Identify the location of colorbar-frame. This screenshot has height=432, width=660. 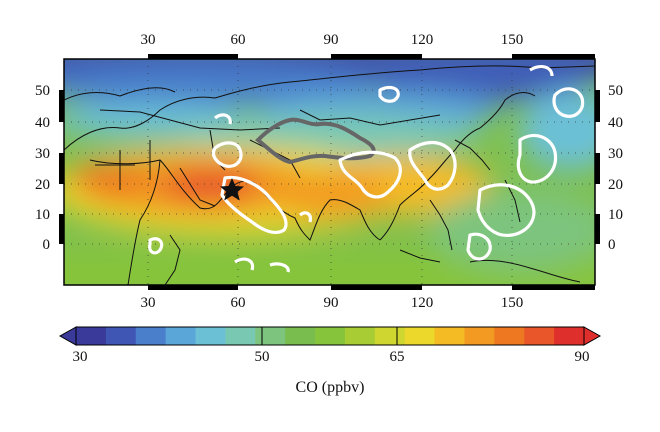
(330, 336).